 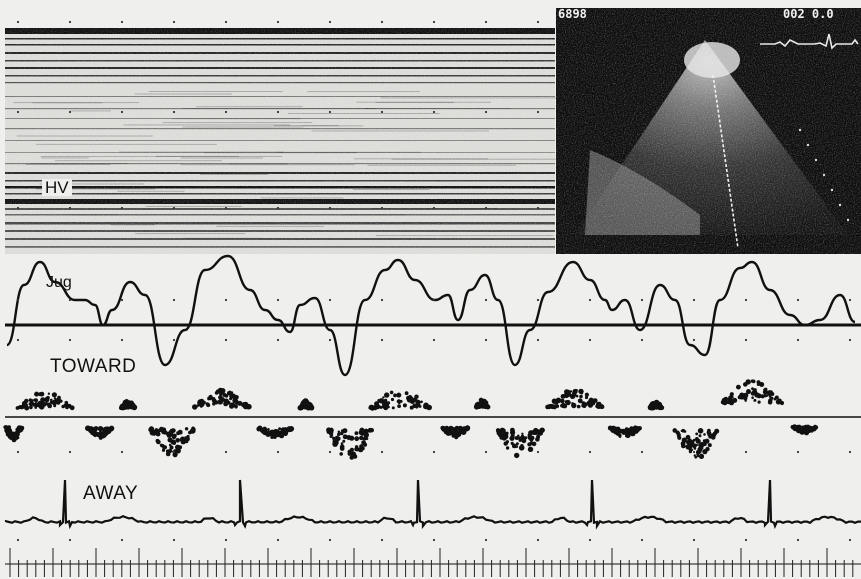 What do you see at coordinates (59, 282) in the screenshot?
I see `jugular-label: Jug` at bounding box center [59, 282].